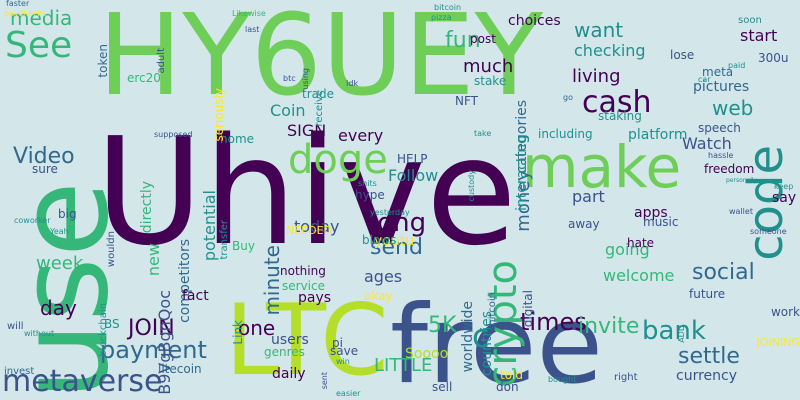 Image resolution: width=800 pixels, height=400 pixels. What do you see at coordinates (338, 160) in the screenshot?
I see `word-doge: doge` at bounding box center [338, 160].